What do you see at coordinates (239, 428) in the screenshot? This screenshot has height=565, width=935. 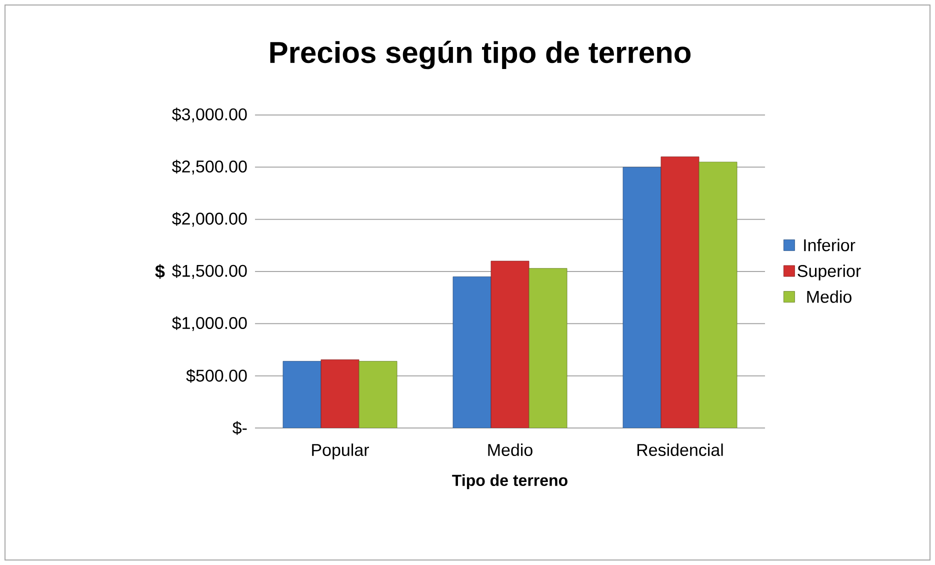 I see `y-tick-label: $-` at bounding box center [239, 428].